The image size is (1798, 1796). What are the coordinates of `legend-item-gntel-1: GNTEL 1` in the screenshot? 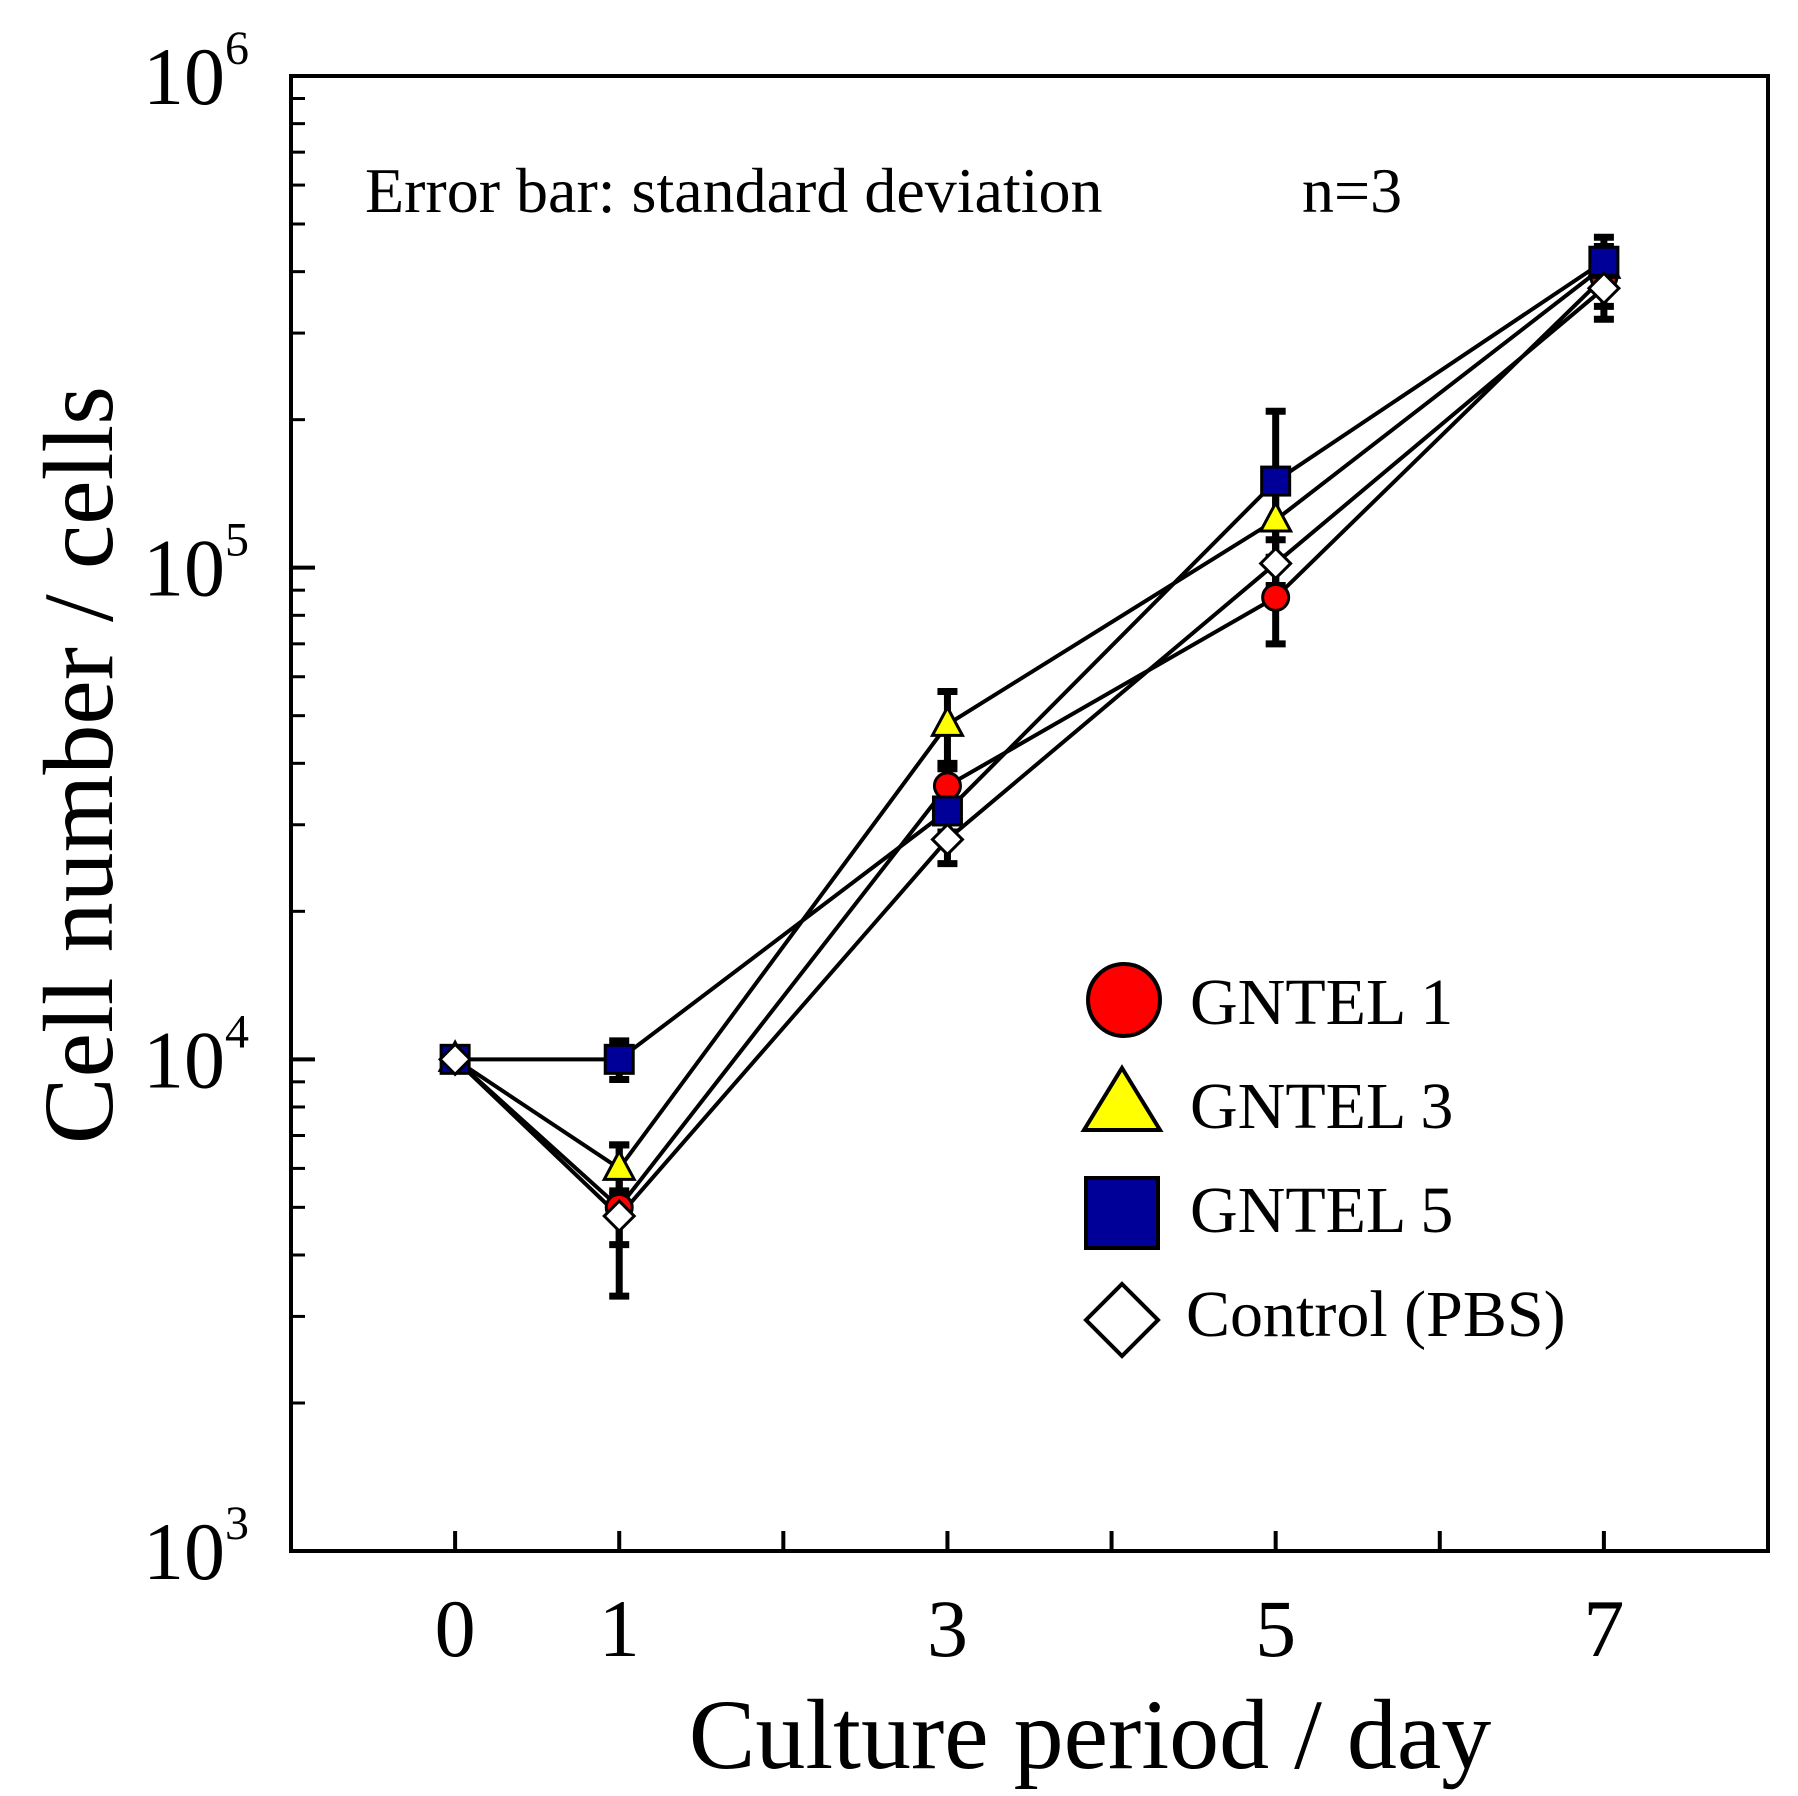 It's located at (1269, 1000).